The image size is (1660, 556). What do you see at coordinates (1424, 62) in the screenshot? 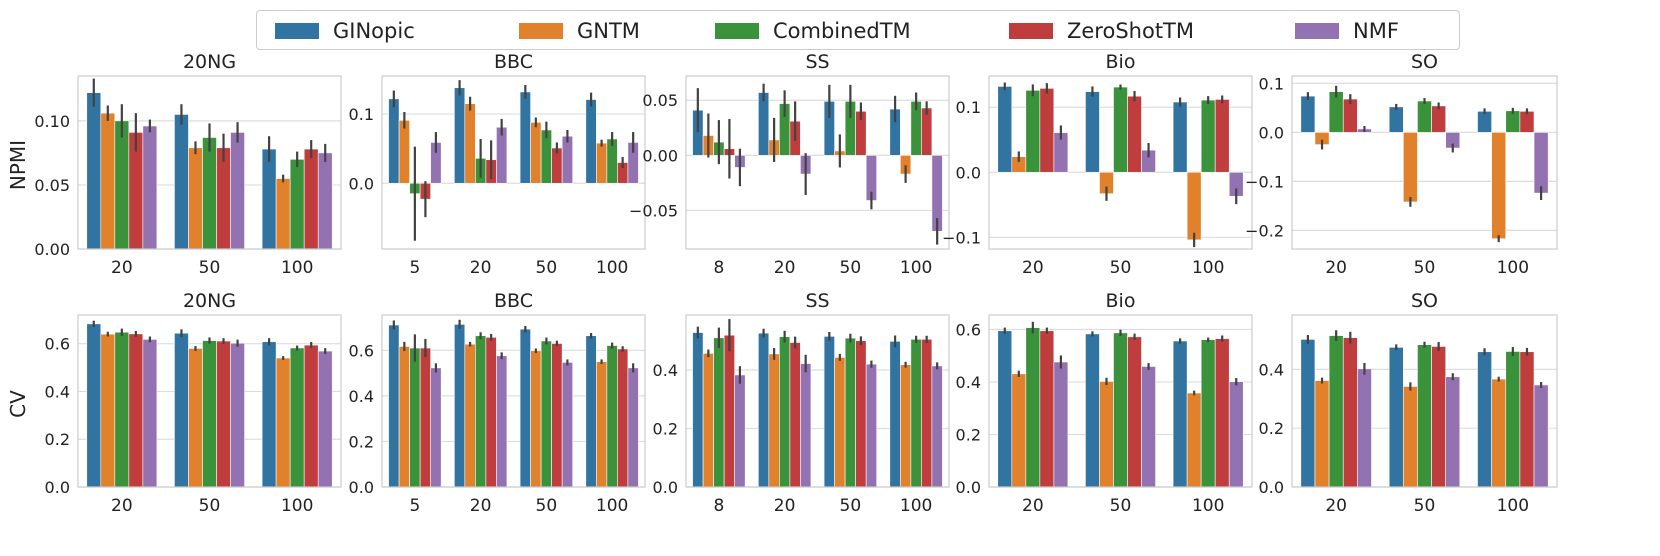
I see `panel-title: SO` at bounding box center [1424, 62].